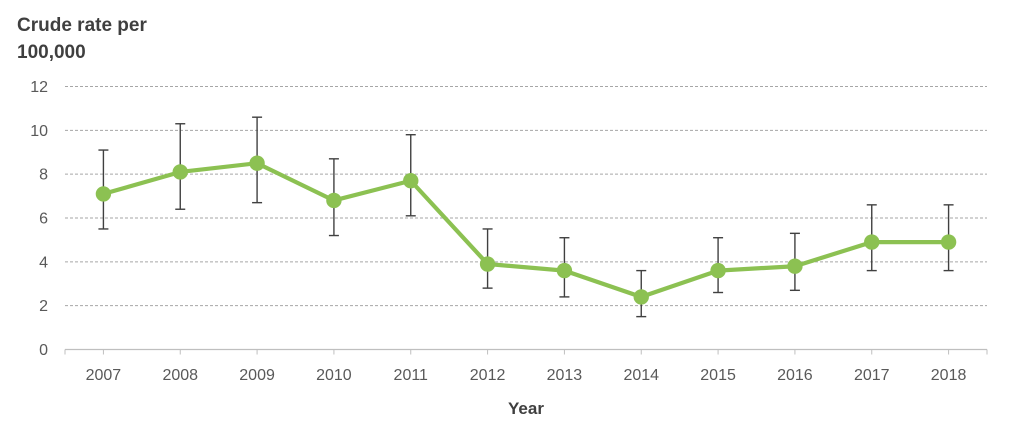 This screenshot has width=1031, height=428. I want to click on x-tick-label: 2018, so click(949, 375).